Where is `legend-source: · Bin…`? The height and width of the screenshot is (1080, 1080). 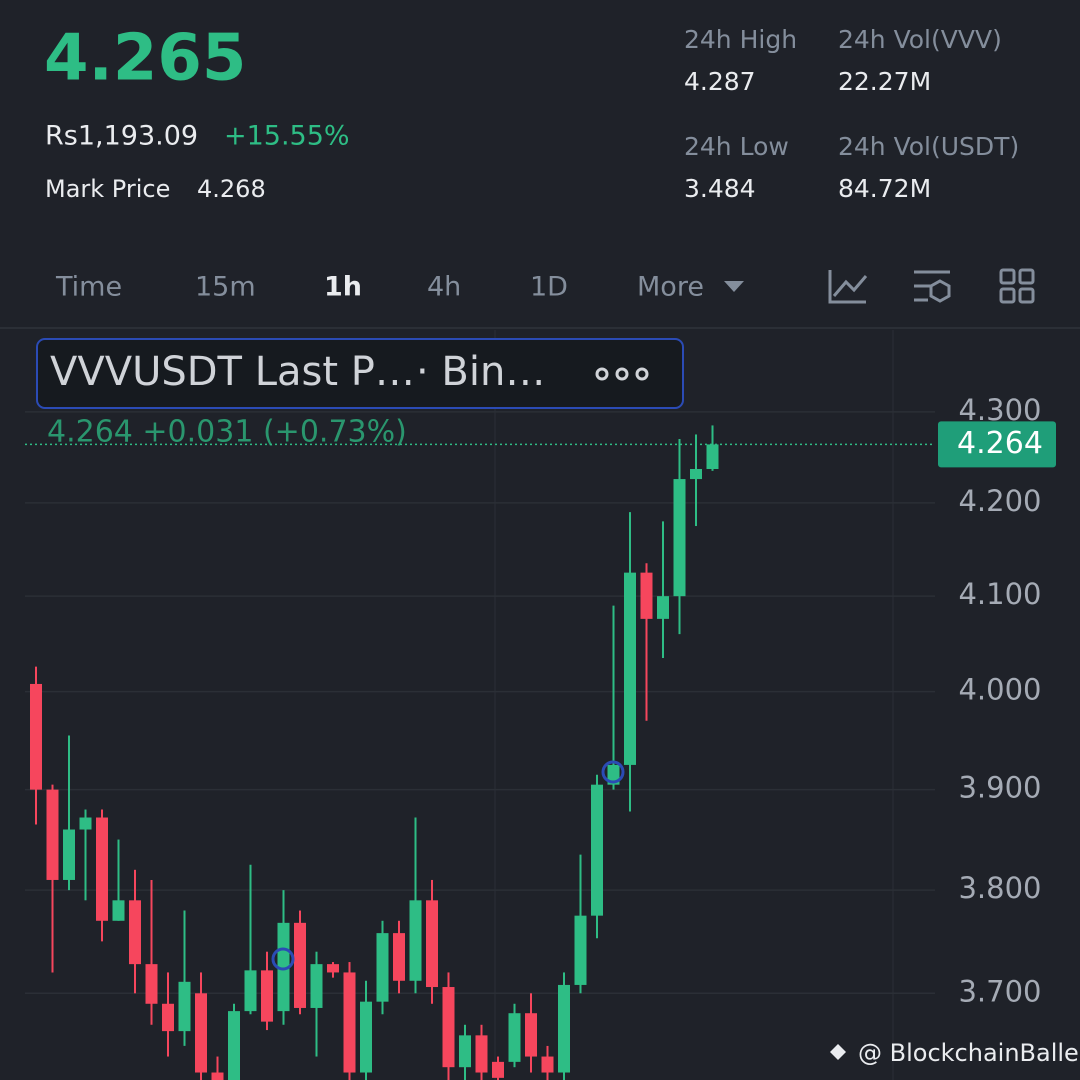 legend-source: · Bin… is located at coordinates (480, 372).